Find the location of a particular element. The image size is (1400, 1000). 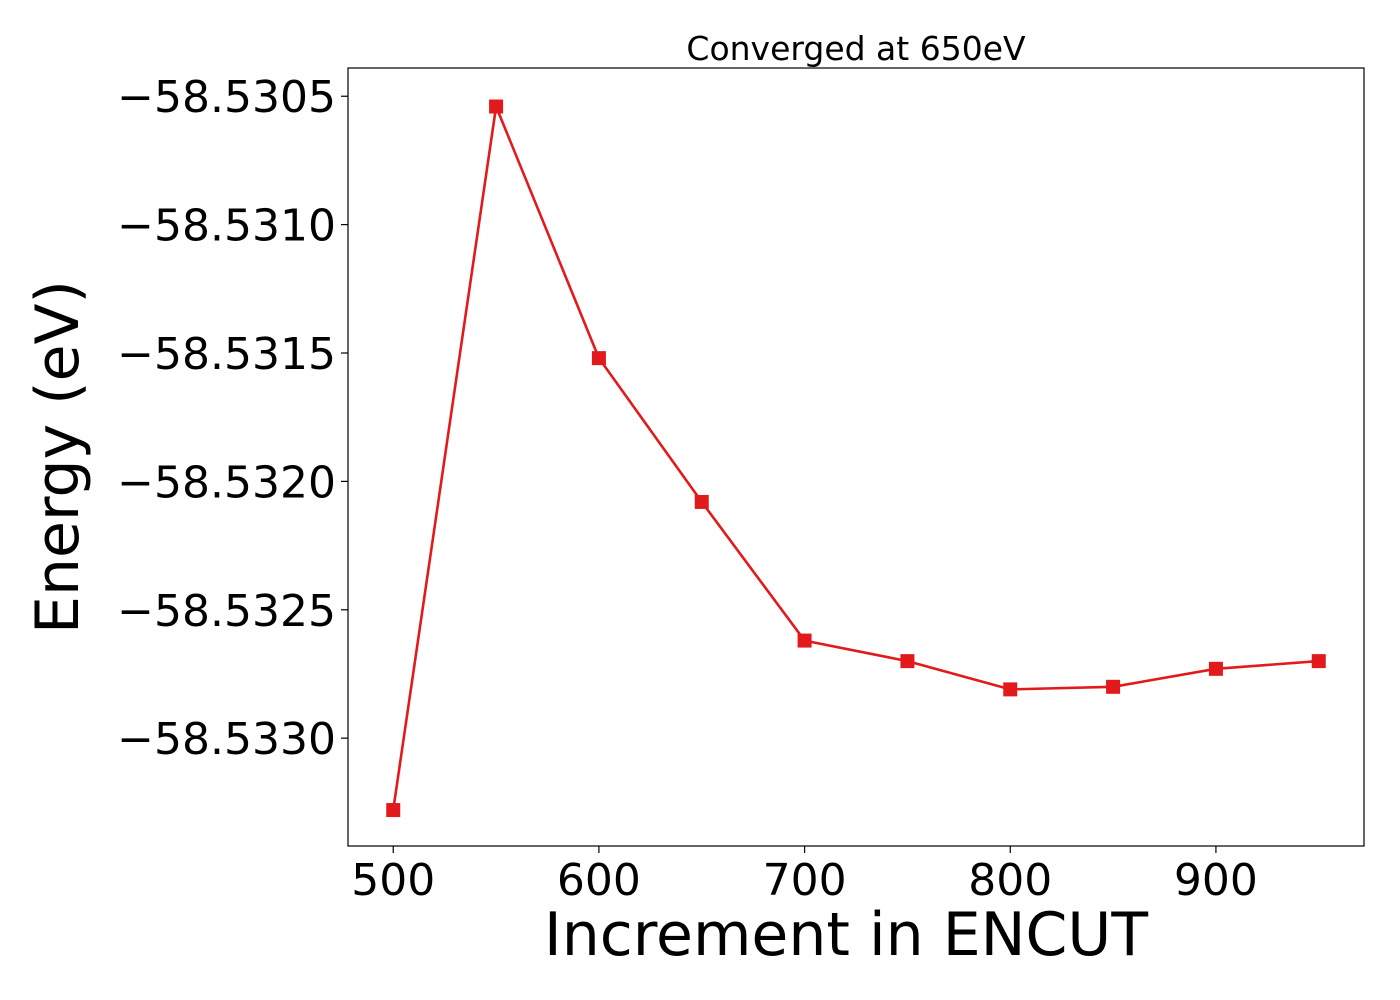

x-tick-label: 800 is located at coordinates (1010, 880).